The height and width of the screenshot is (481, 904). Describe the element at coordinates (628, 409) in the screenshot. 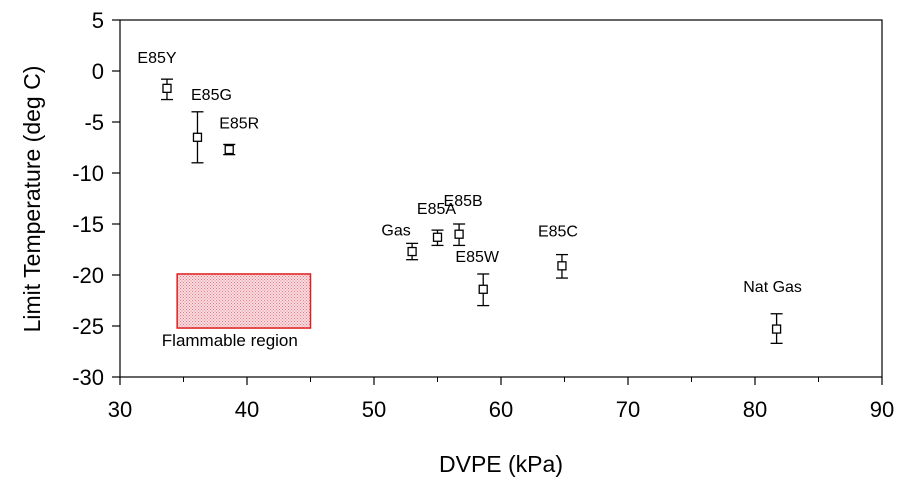

I see `x-tick-label: 70` at that location.